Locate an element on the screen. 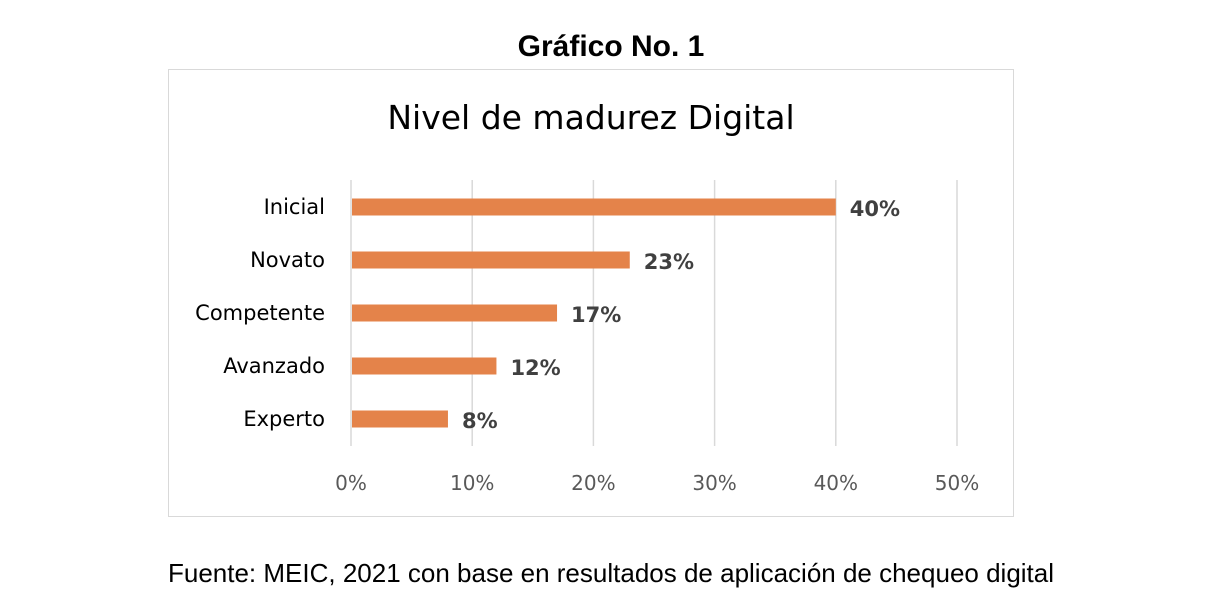  category-label: Inicial is located at coordinates (294, 207).